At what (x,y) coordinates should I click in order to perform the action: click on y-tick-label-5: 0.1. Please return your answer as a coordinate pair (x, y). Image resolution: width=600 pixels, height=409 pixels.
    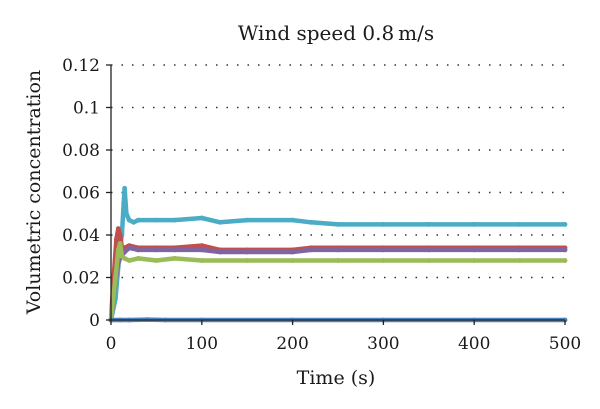
    Looking at the image, I should click on (86, 109).